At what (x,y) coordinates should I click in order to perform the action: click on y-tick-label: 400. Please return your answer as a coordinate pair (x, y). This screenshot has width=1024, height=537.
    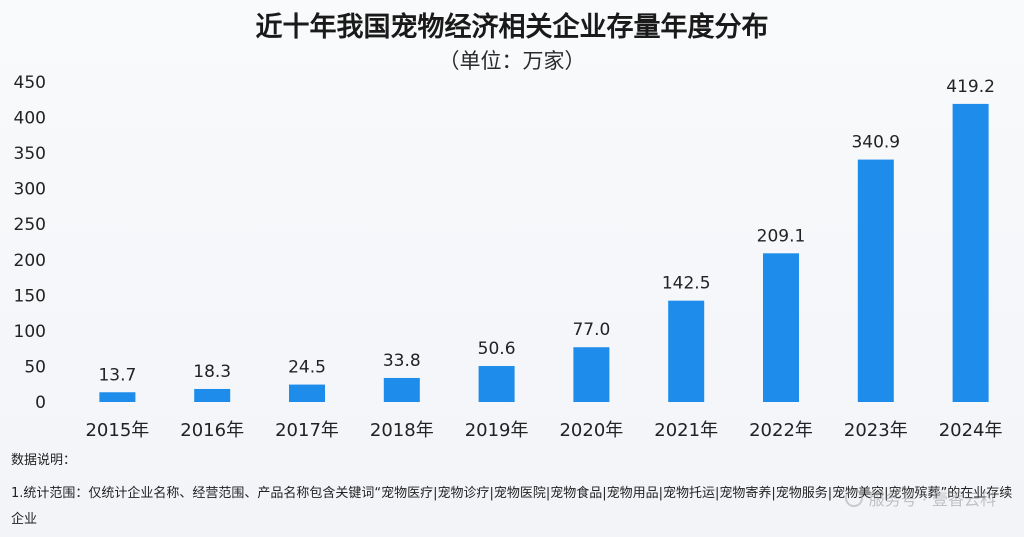
    Looking at the image, I should click on (30, 119).